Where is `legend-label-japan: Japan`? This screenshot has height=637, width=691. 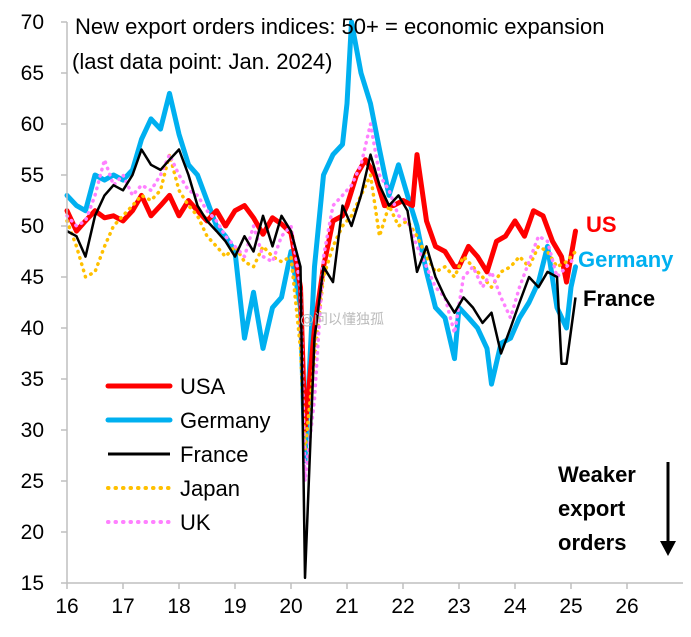
legend-label-japan: Japan is located at coordinates (210, 488).